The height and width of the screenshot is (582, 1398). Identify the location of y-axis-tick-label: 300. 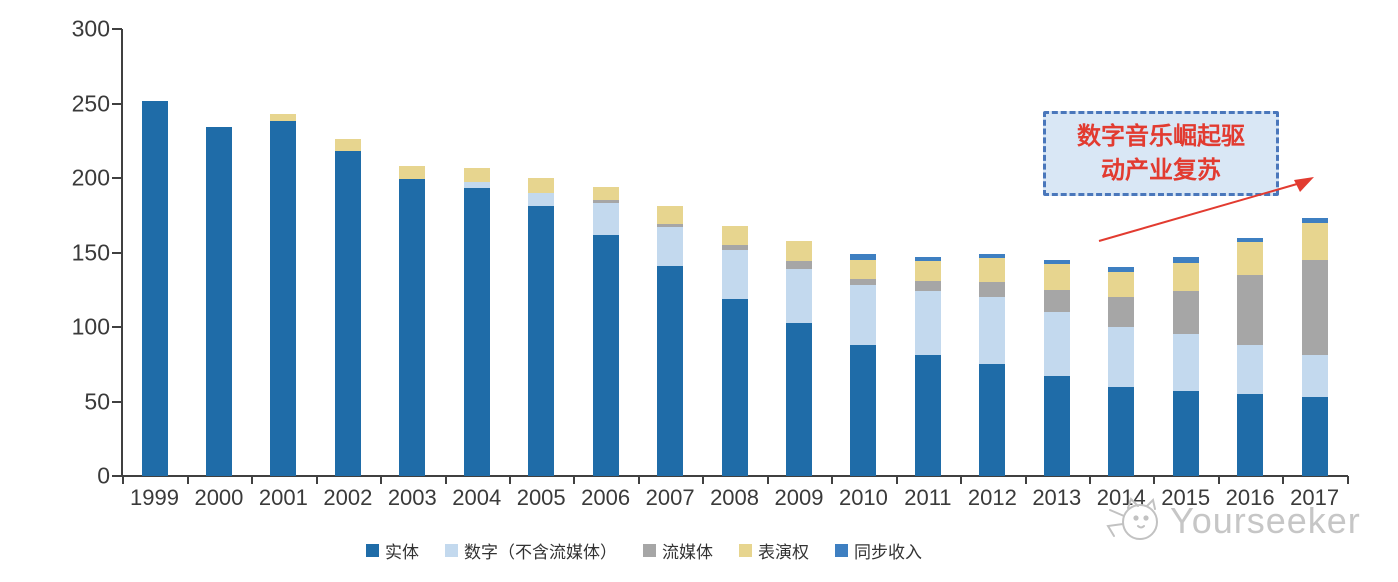
(90, 28).